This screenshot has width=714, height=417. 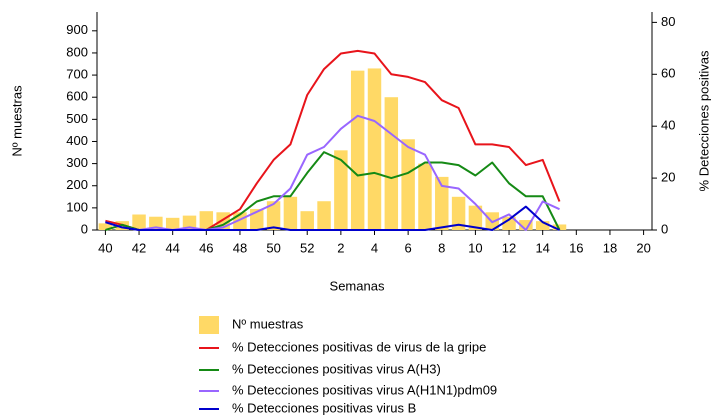 I want to click on y2-tick-label: 40, so click(x=668, y=125).